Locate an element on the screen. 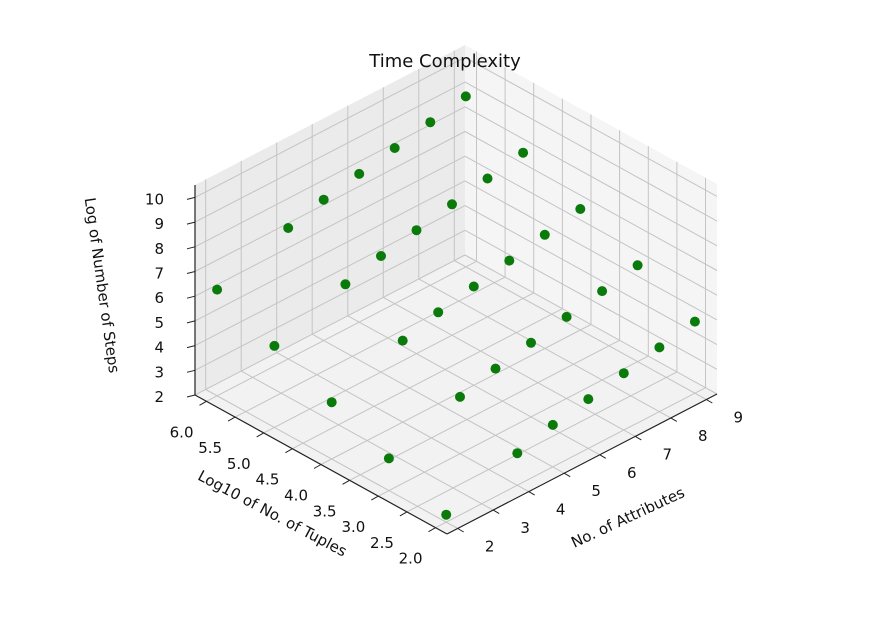 This screenshot has width=872, height=624. y-tick-label: 3.5 is located at coordinates (325, 511).